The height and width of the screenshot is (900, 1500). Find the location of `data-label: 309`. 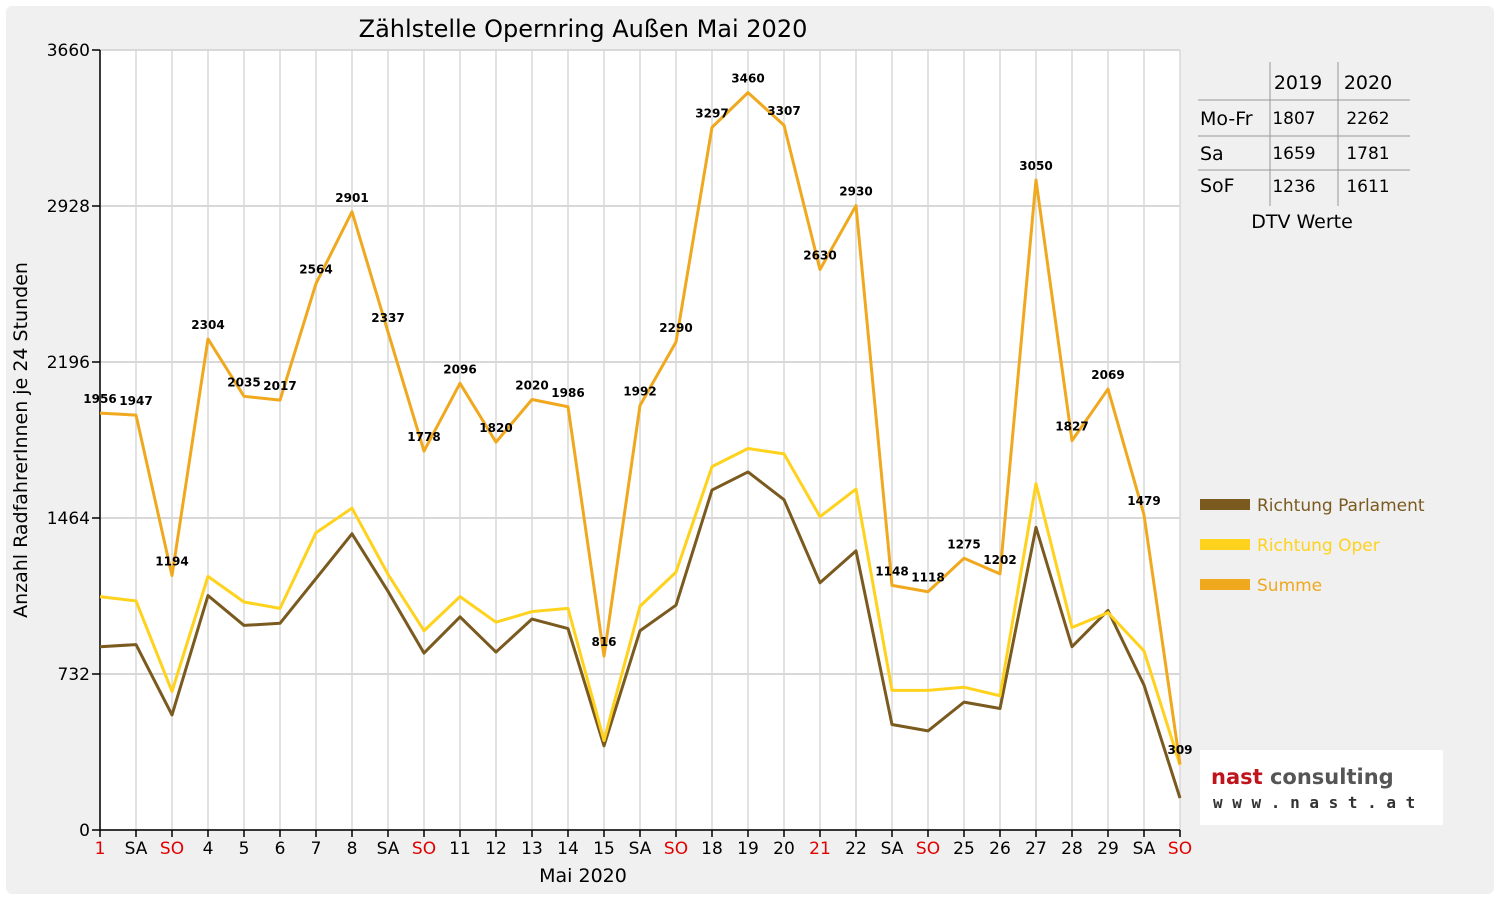

data-label: 309 is located at coordinates (1179, 750).